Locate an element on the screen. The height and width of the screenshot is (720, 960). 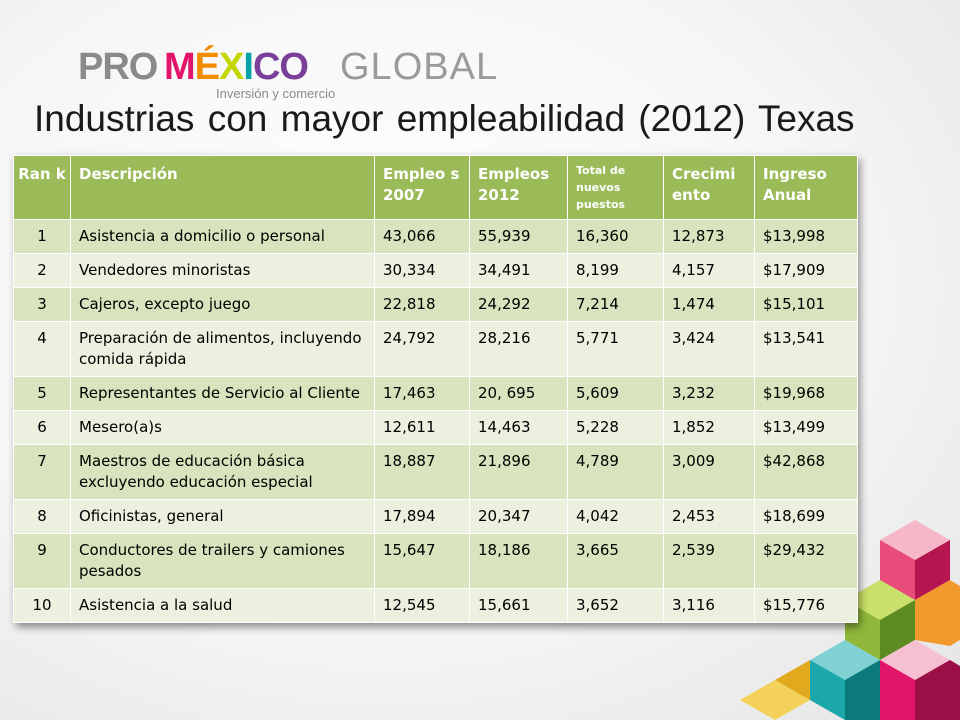
cell-employment-2012: 20,347 is located at coordinates (518, 516).